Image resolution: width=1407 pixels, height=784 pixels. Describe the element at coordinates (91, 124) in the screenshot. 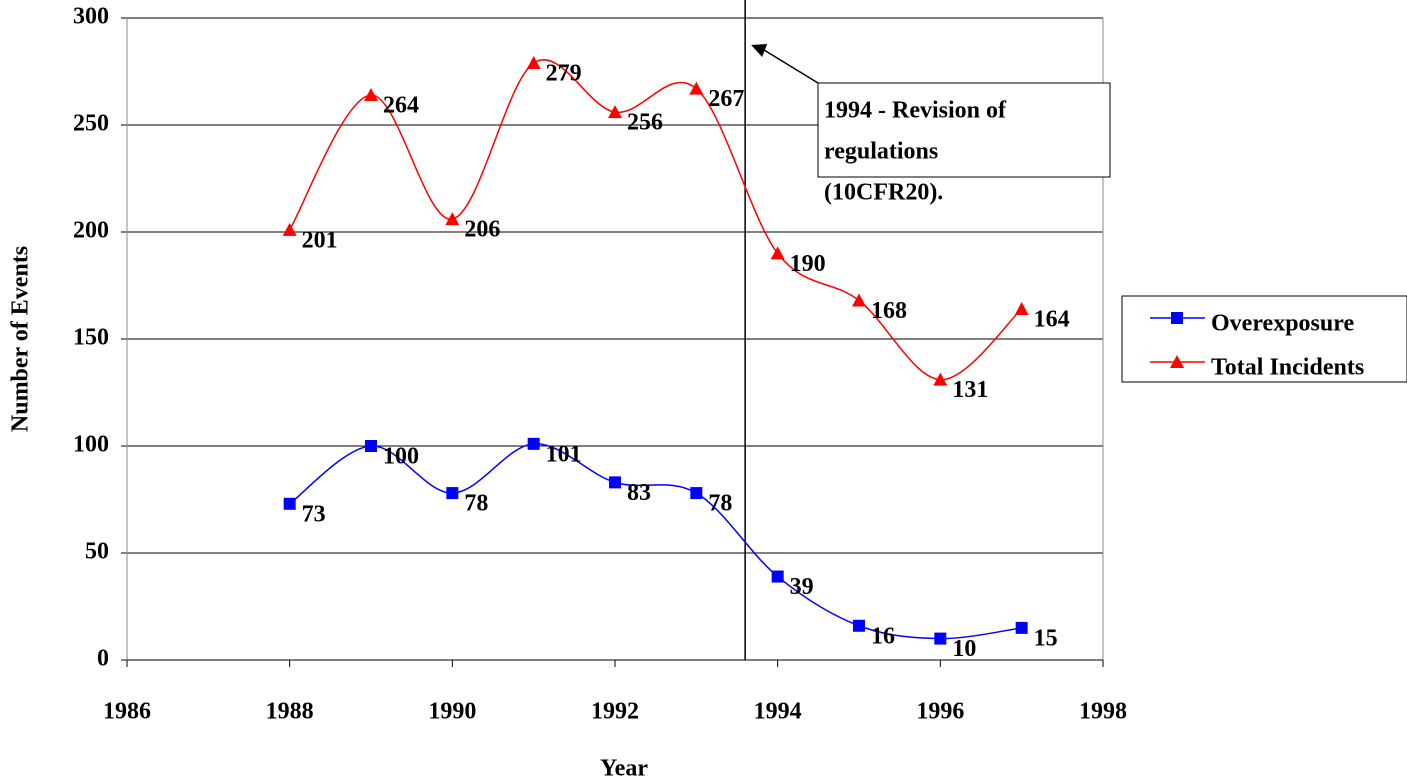

I see `y-tick-label: 250` at that location.